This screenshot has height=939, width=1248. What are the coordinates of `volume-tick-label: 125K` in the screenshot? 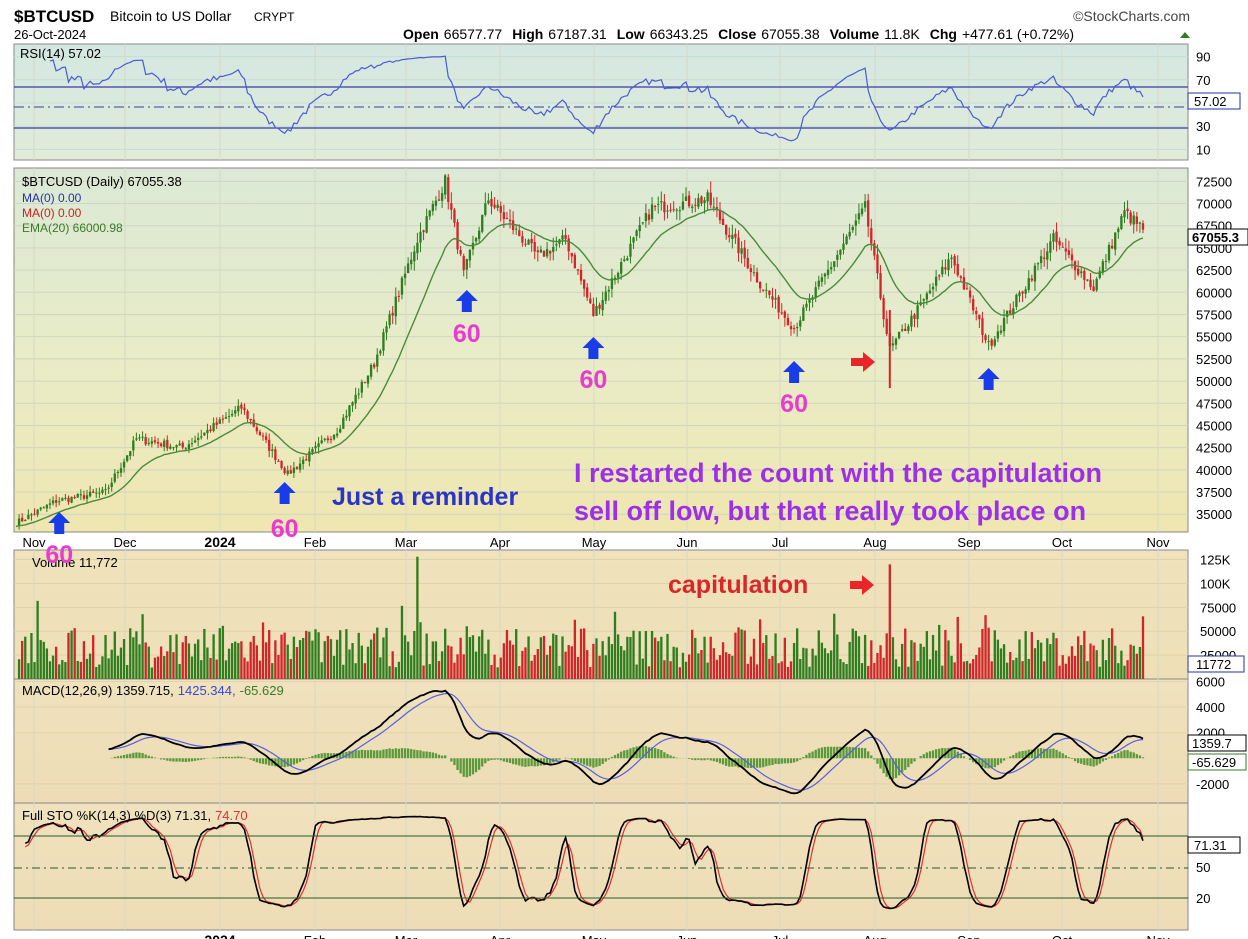 It's located at (1215, 560).